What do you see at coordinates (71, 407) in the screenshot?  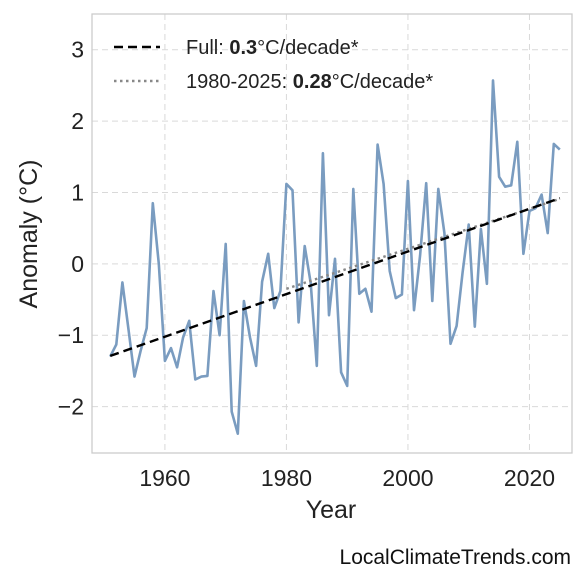 I see `y-tick-label: −2` at bounding box center [71, 407].